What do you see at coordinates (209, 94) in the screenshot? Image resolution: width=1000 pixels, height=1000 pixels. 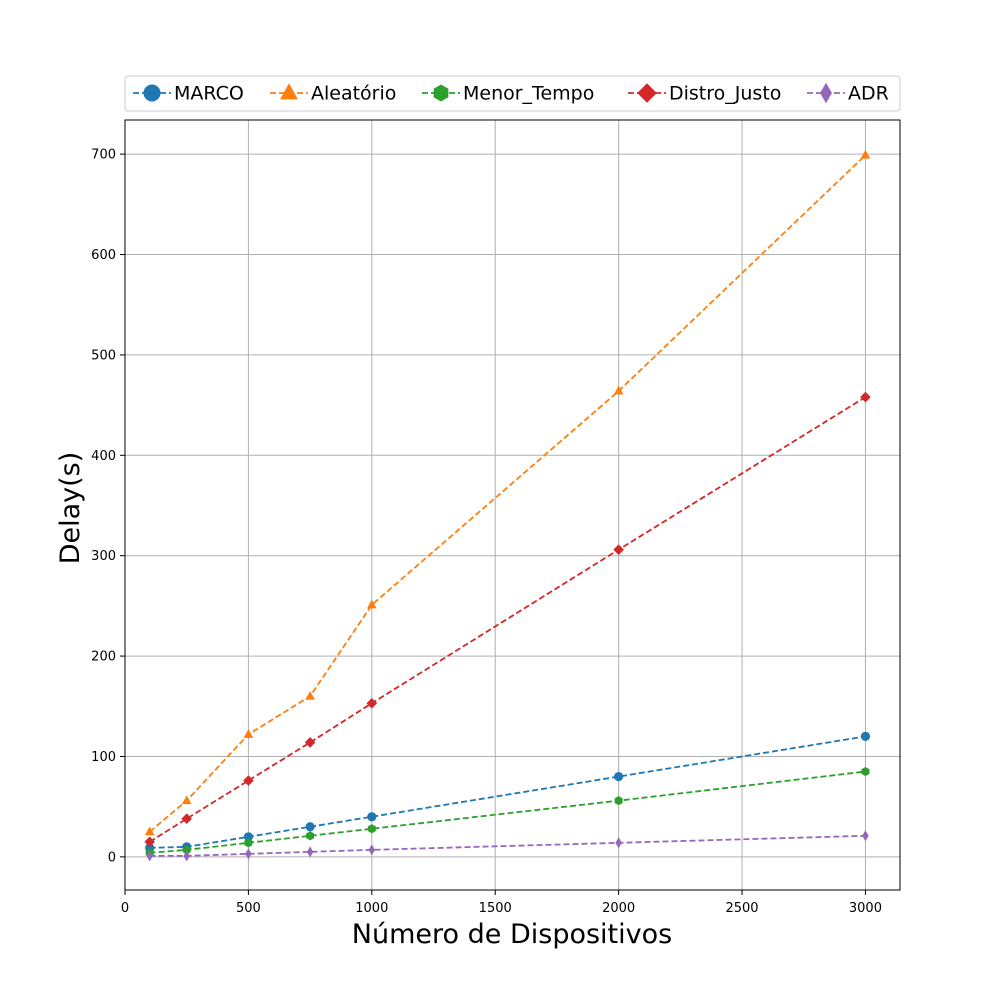 I see `legend-label-marco: MARCO` at bounding box center [209, 94].